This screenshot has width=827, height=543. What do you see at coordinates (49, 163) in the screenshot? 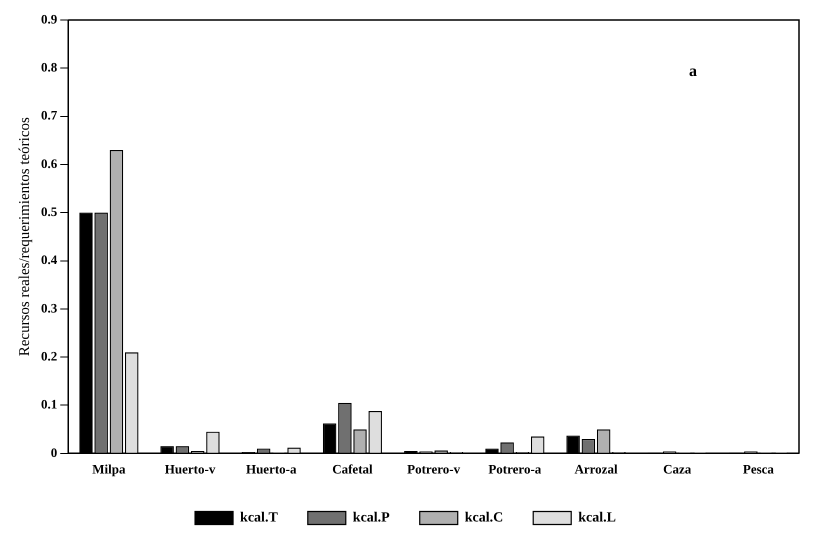
I see `y-tick-label: 0.6` at bounding box center [49, 163].